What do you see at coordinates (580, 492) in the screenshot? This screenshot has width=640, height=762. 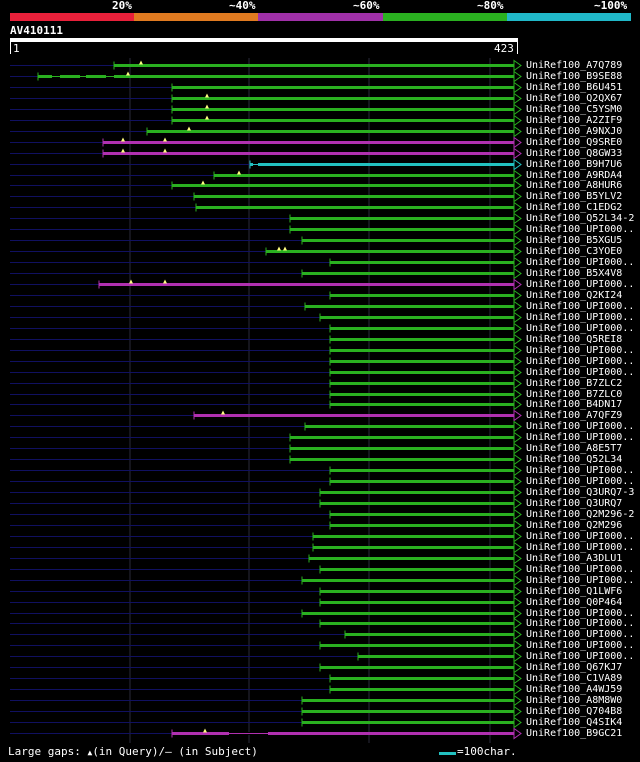 I see `hit-label: UniRef100_Q3URQ7-3` at bounding box center [580, 492].